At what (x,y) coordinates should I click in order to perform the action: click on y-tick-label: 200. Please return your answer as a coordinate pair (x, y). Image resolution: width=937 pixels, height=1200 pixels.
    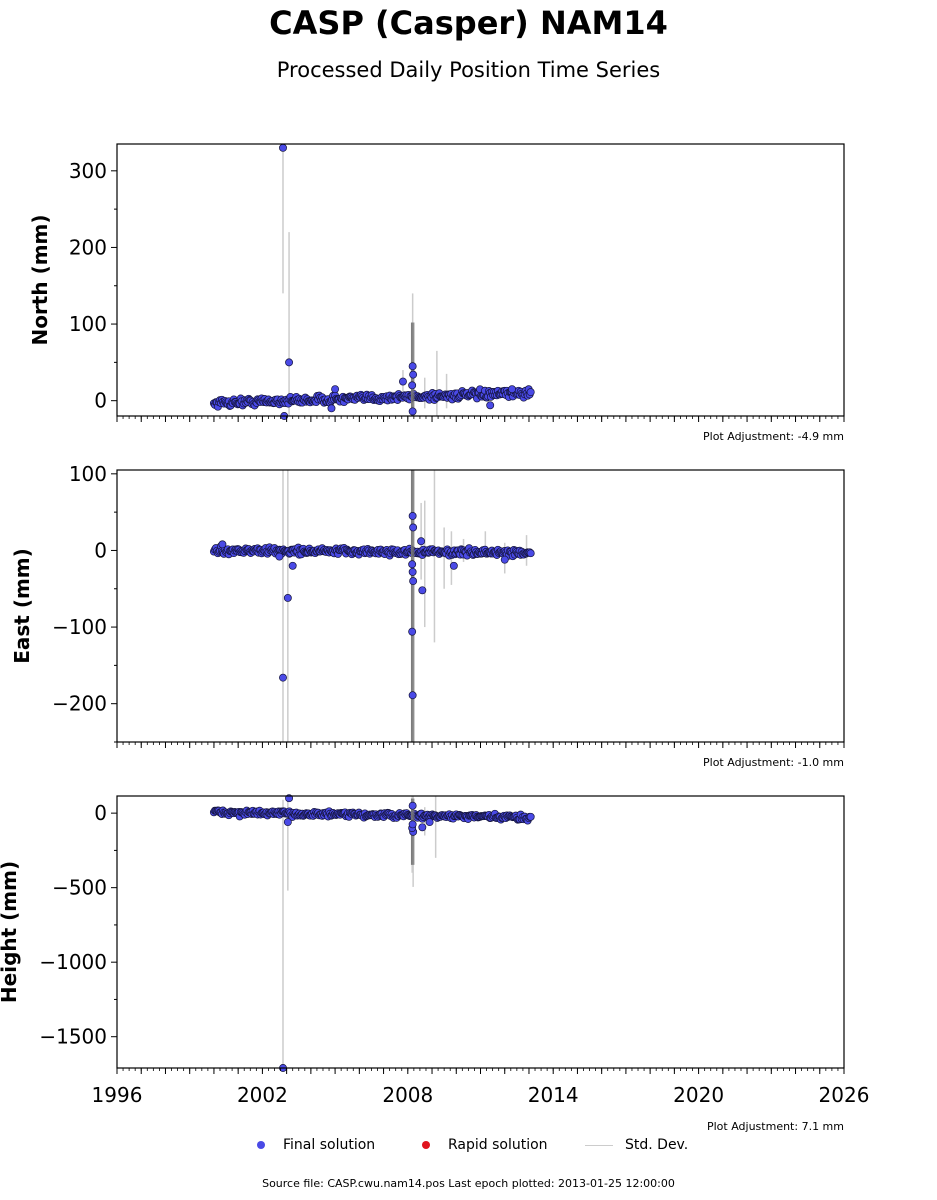
    Looking at the image, I should click on (88, 247).